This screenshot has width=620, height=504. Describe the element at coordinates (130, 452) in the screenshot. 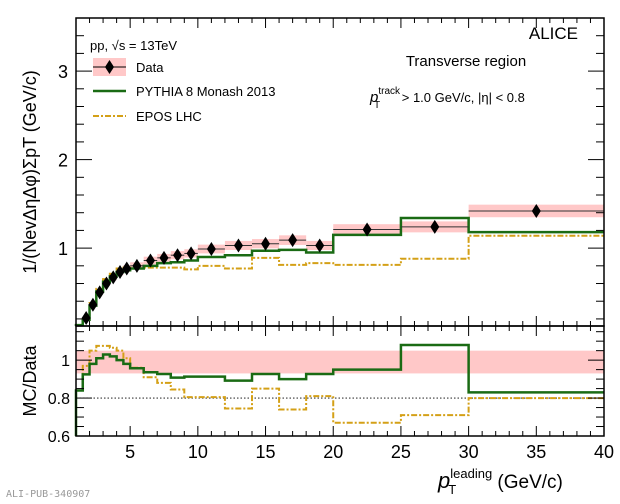

I see `x-tick-label: 5` at that location.